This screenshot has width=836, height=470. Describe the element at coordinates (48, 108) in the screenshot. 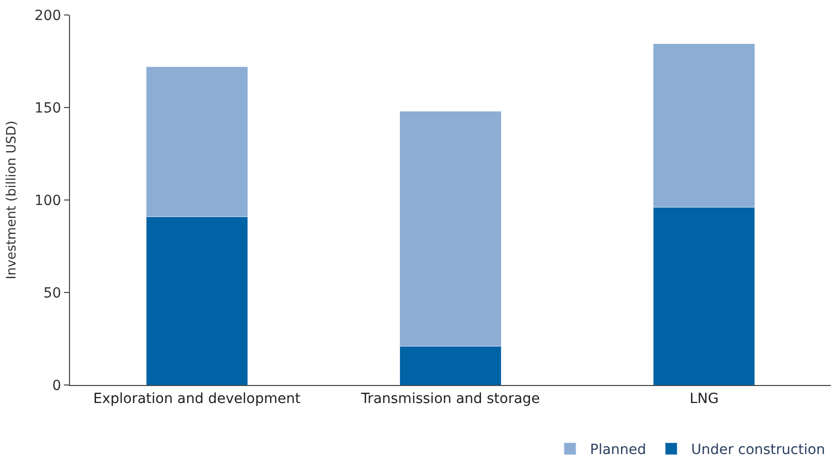

I see `y-tick-label: 150` at that location.